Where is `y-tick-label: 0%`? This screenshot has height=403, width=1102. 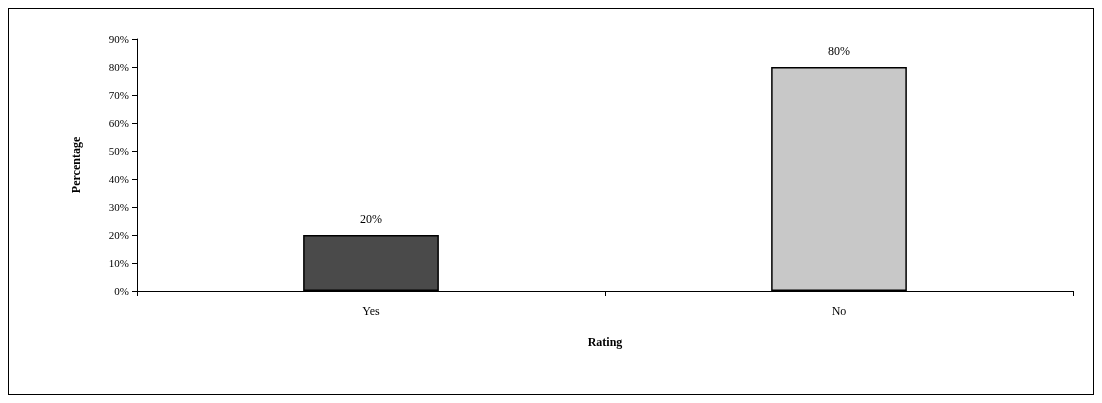
y-tick-label: 0% is located at coordinates (121, 291).